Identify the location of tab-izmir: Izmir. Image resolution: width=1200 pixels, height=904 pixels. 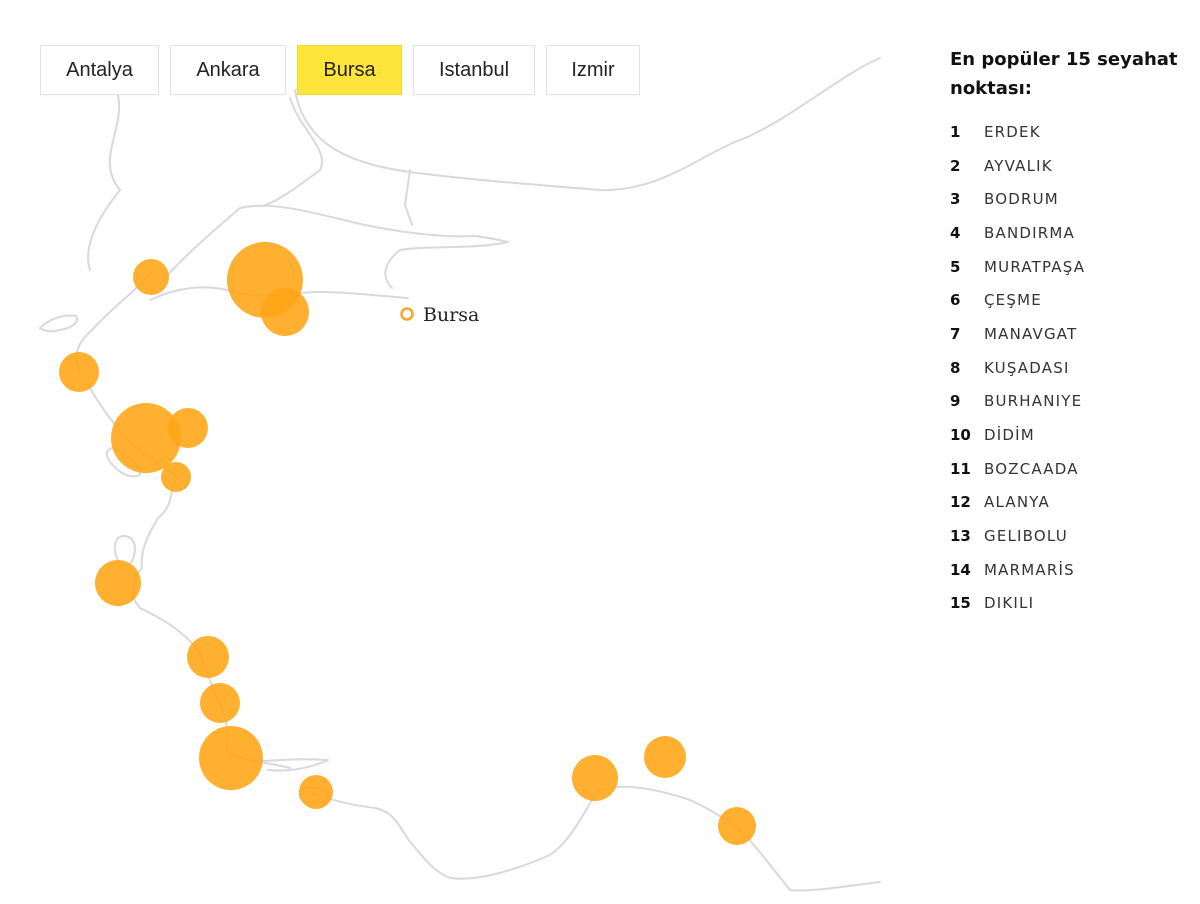
(593, 70).